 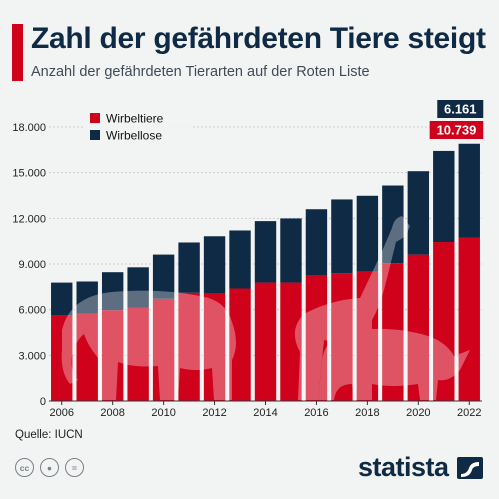 What do you see at coordinates (134, 136) in the screenshot?
I see `legend-entry: Wirbellose` at bounding box center [134, 136].